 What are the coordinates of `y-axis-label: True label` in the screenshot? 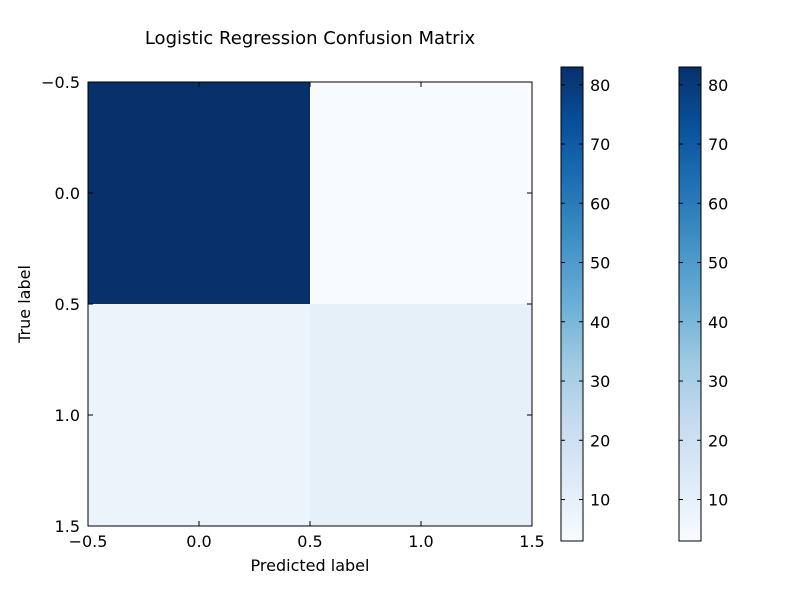 It's located at (24, 304).